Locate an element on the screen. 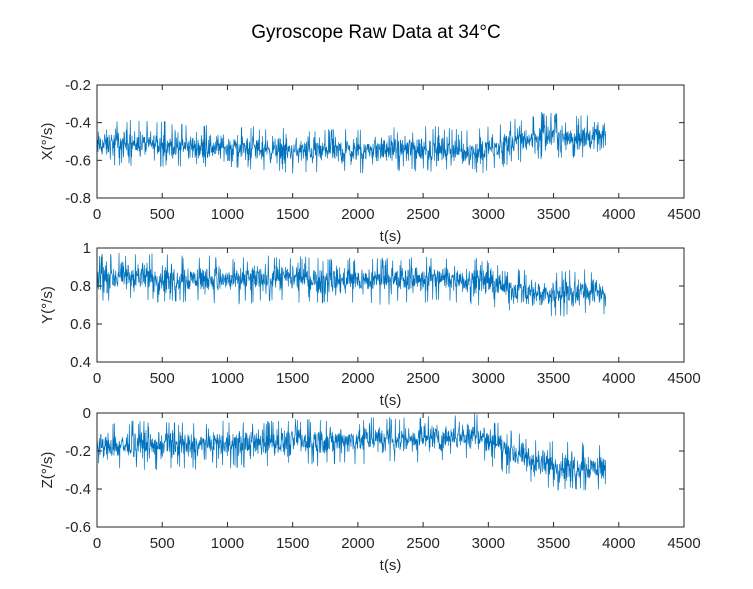 This screenshot has width=753, height=589. y-tick-label-x: -0.4 is located at coordinates (78, 123).